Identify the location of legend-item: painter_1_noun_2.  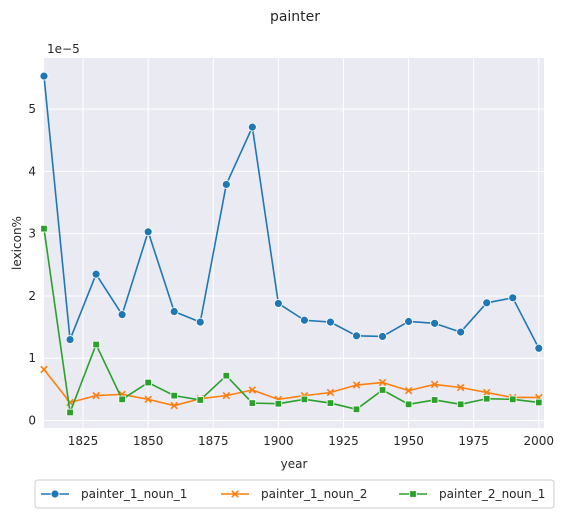
(294, 494).